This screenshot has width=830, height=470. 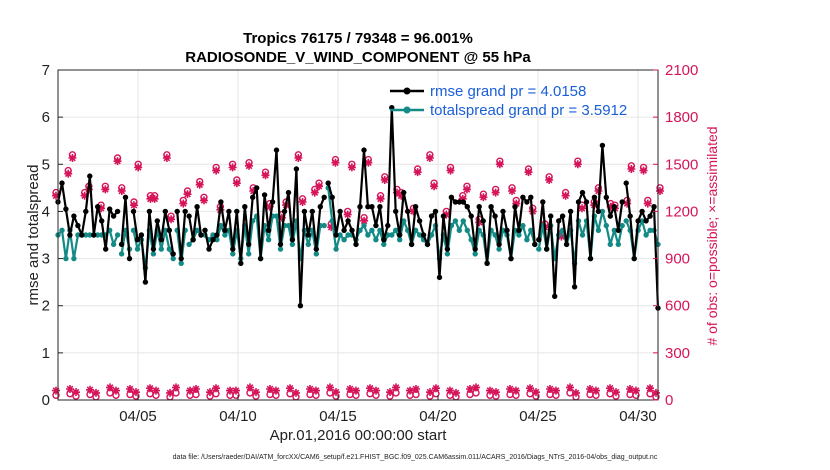 What do you see at coordinates (358, 38) in the screenshot?
I see `chart-title-line1: Tropics 76175 / 79348 = 96.001%` at bounding box center [358, 38].